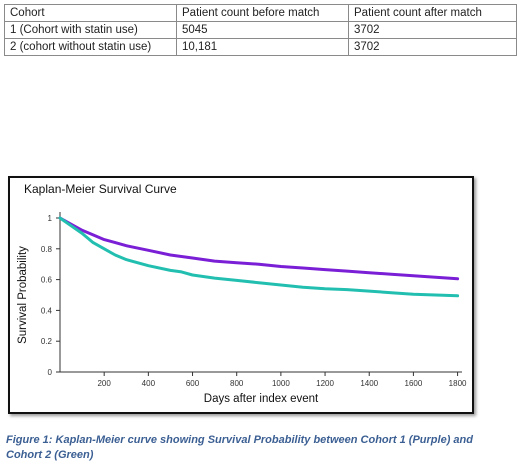 This screenshot has width=520, height=475. Describe the element at coordinates (47, 280) in the screenshot. I see `y-tick-label: 0.6` at that location.